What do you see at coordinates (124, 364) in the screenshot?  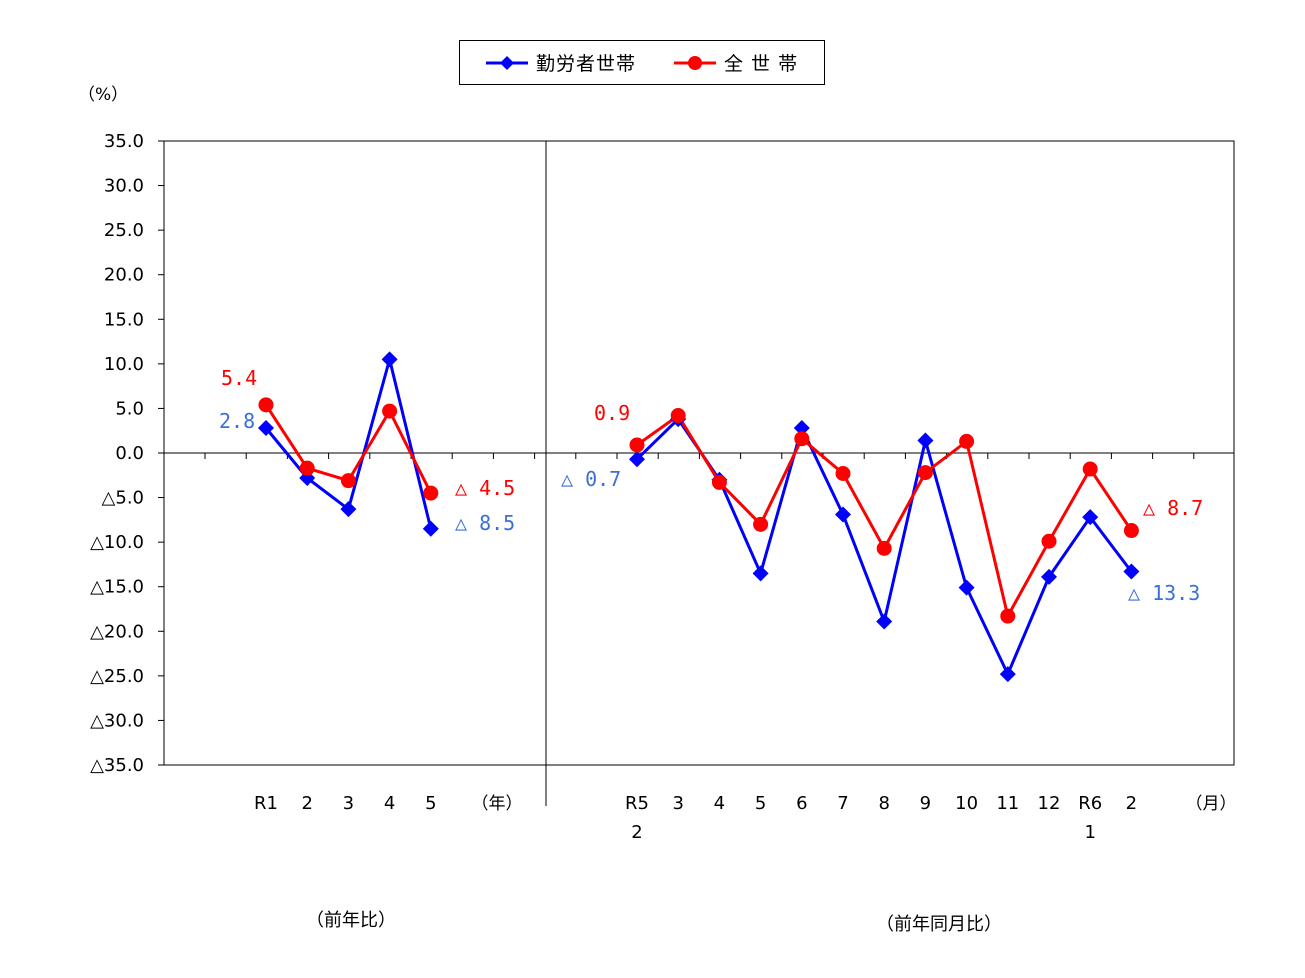 I see `y-tick-label: 10.0` at bounding box center [124, 364].